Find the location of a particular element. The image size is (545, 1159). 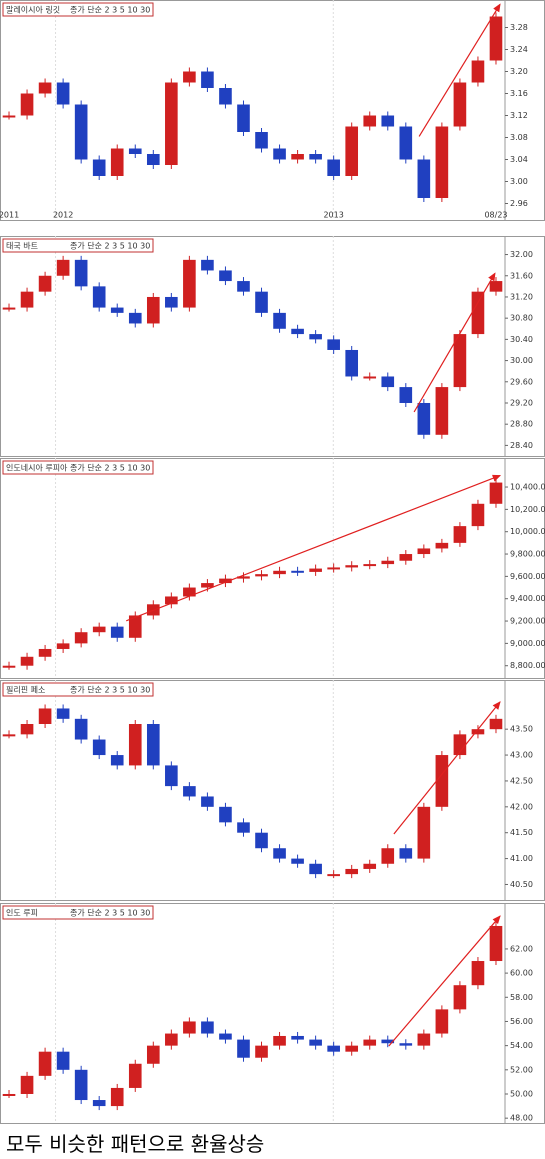

y-tick-label: 10,400.00 is located at coordinates (527, 487).